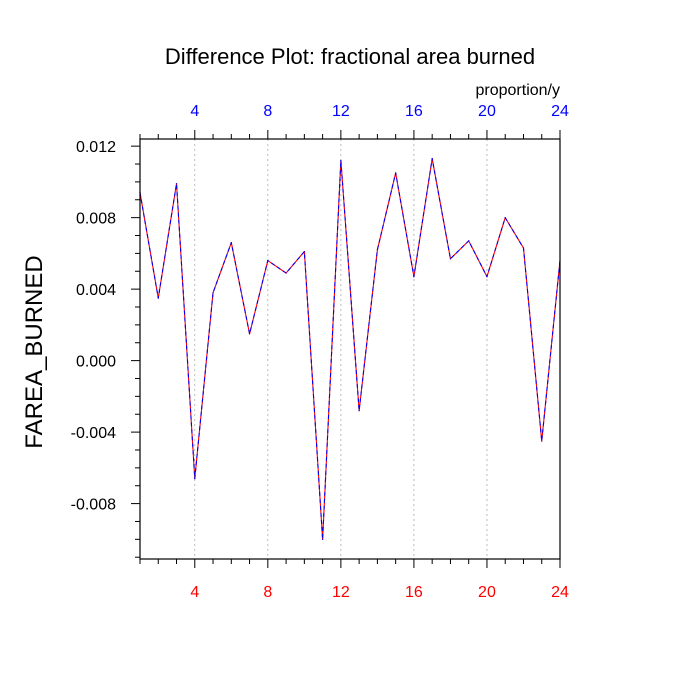 The height and width of the screenshot is (700, 700). What do you see at coordinates (341, 111) in the screenshot?
I see `x-tick-label-top-12: 12` at bounding box center [341, 111].